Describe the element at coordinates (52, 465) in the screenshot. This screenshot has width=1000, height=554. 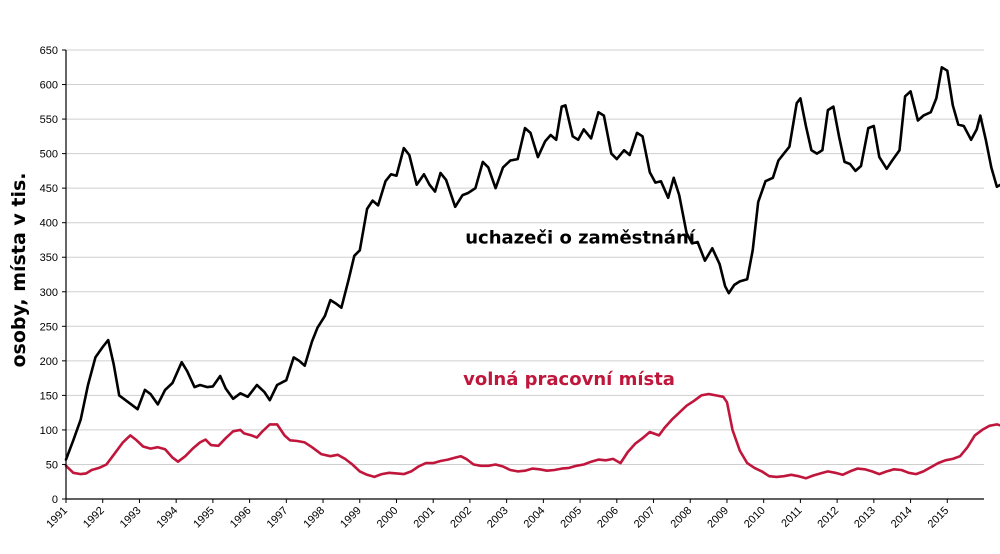
I see `y-tick-label-1: 50` at that location.